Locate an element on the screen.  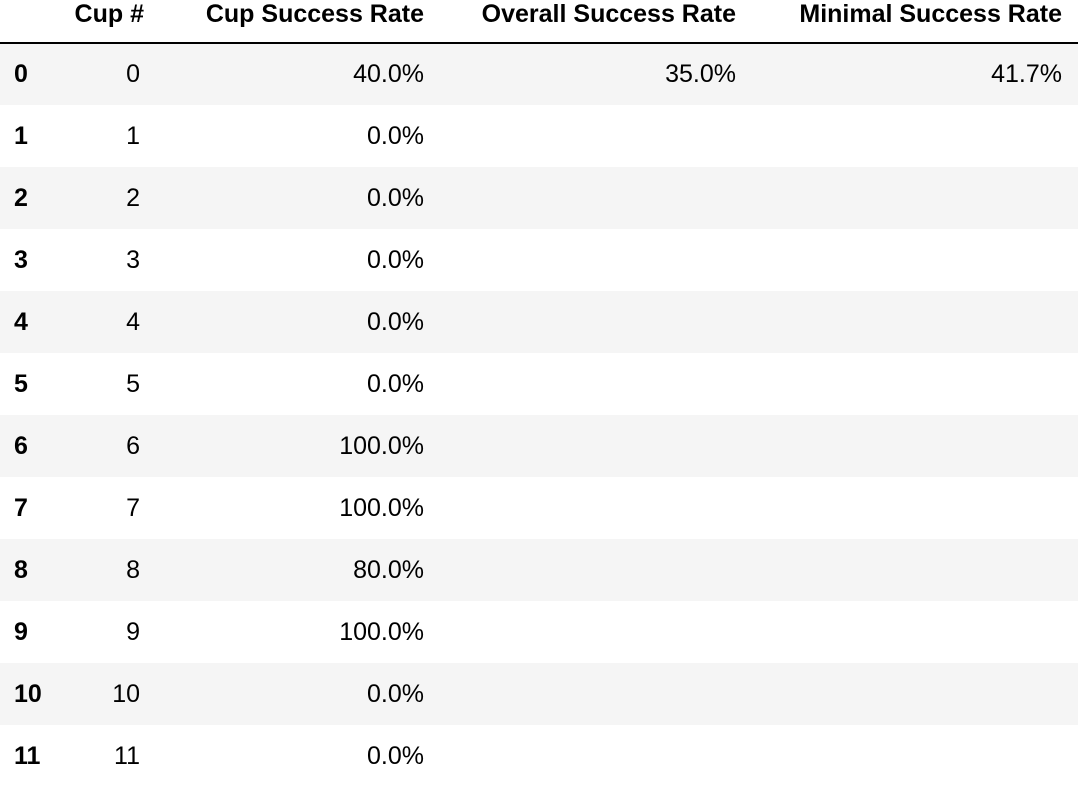
column-header-cup-number: Cup # is located at coordinates (110, 22).